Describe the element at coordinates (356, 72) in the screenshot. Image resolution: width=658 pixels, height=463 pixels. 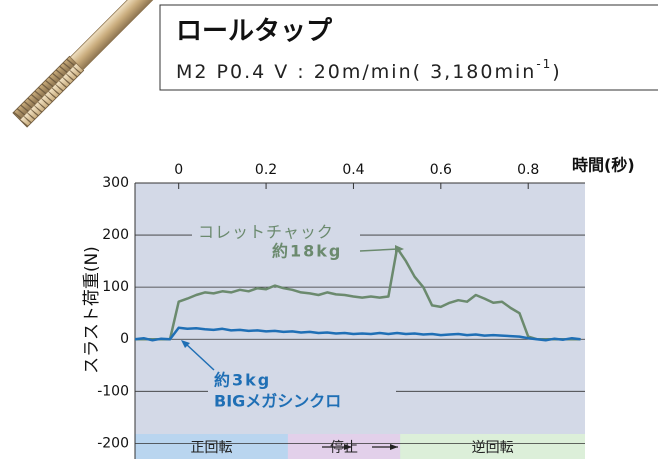
I see `subtitle-text: M2 P0.4 V : 20m/min( 3,180min` at that location.